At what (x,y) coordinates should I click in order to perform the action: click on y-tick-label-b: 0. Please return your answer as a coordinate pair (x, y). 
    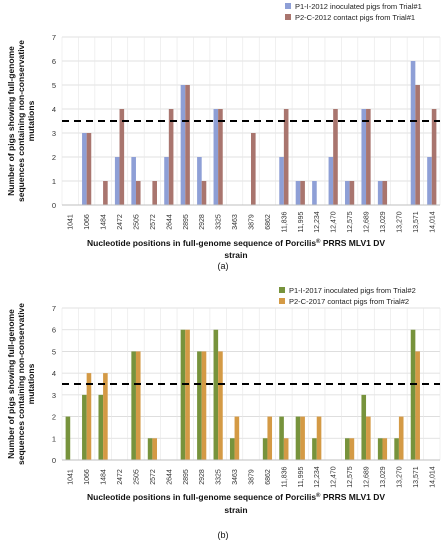
    Looking at the image, I should click on (54, 460).